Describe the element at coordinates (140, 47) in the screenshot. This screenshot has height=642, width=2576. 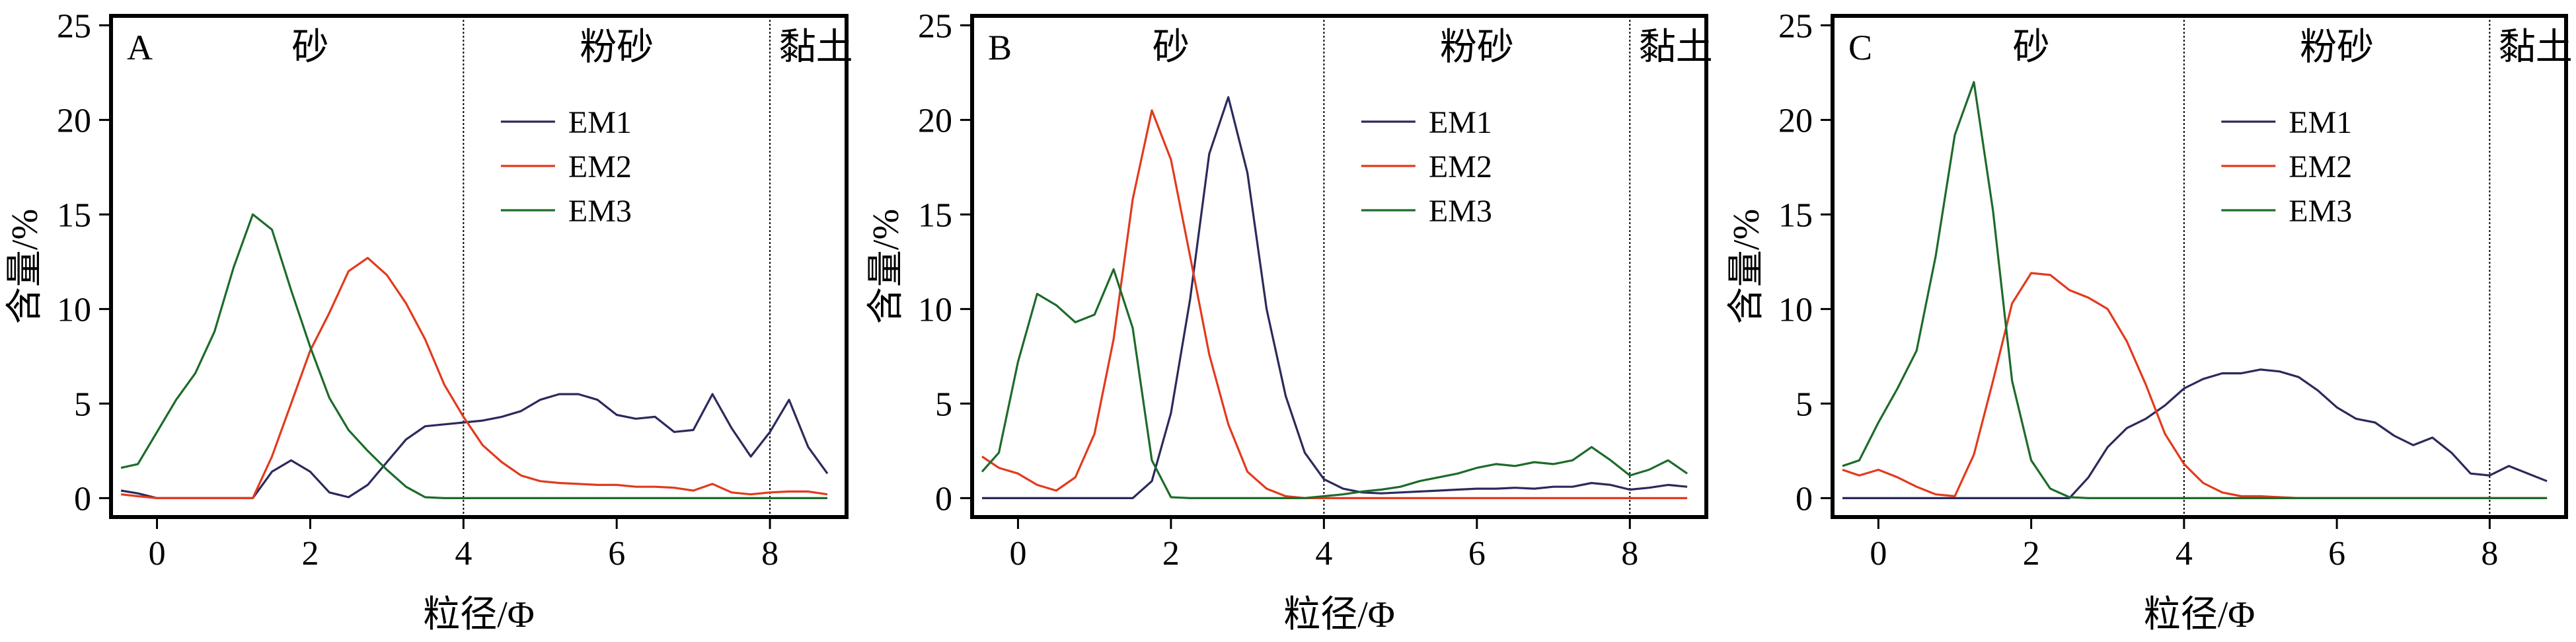
I see `panel-label: A` at that location.